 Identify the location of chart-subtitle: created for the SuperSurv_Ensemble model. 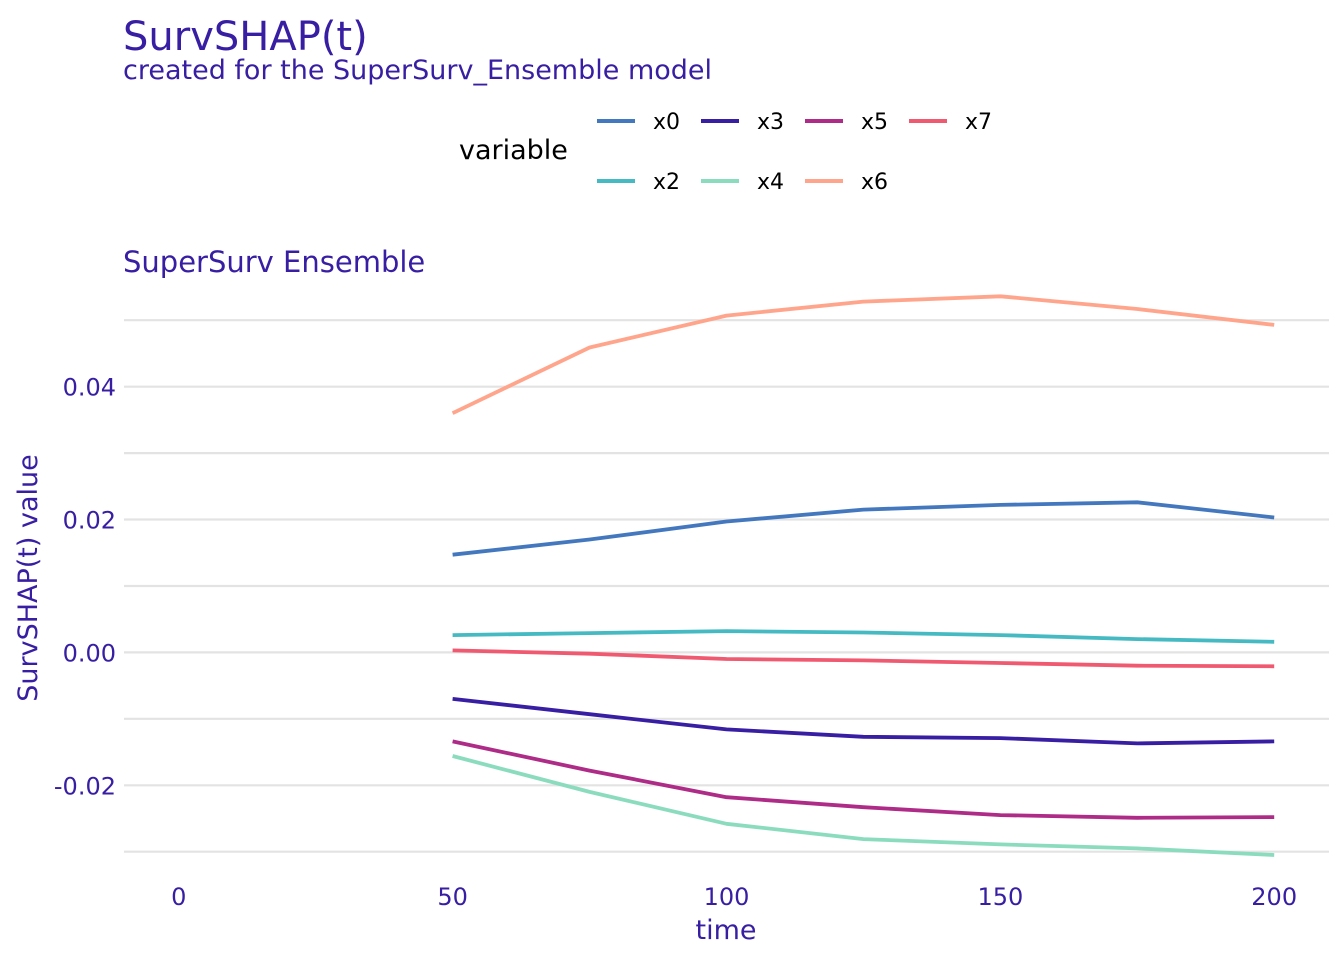
(417, 70).